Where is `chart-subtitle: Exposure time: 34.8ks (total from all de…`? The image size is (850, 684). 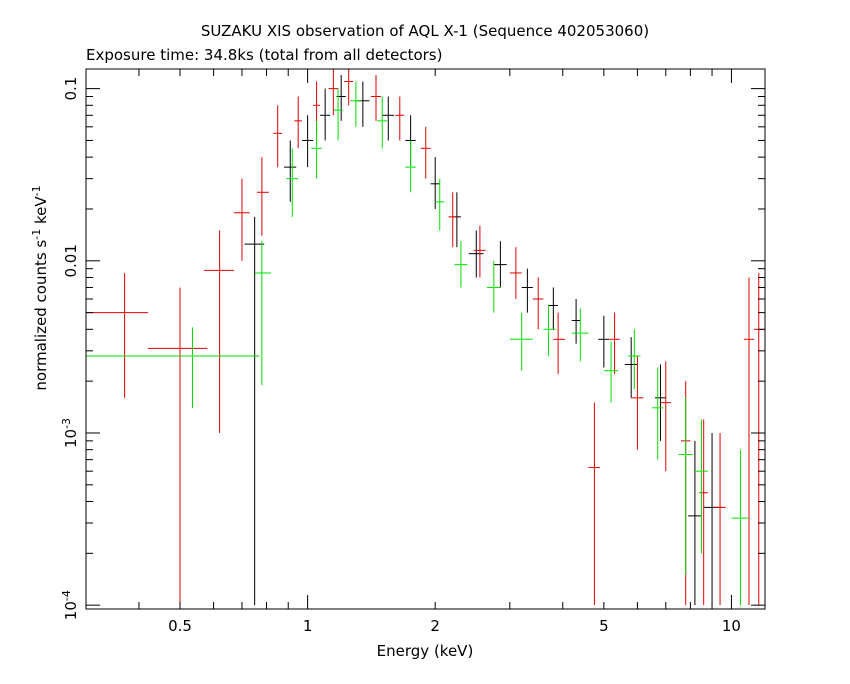
chart-subtitle: Exposure time: 34.8ks (total from all de… is located at coordinates (264, 55).